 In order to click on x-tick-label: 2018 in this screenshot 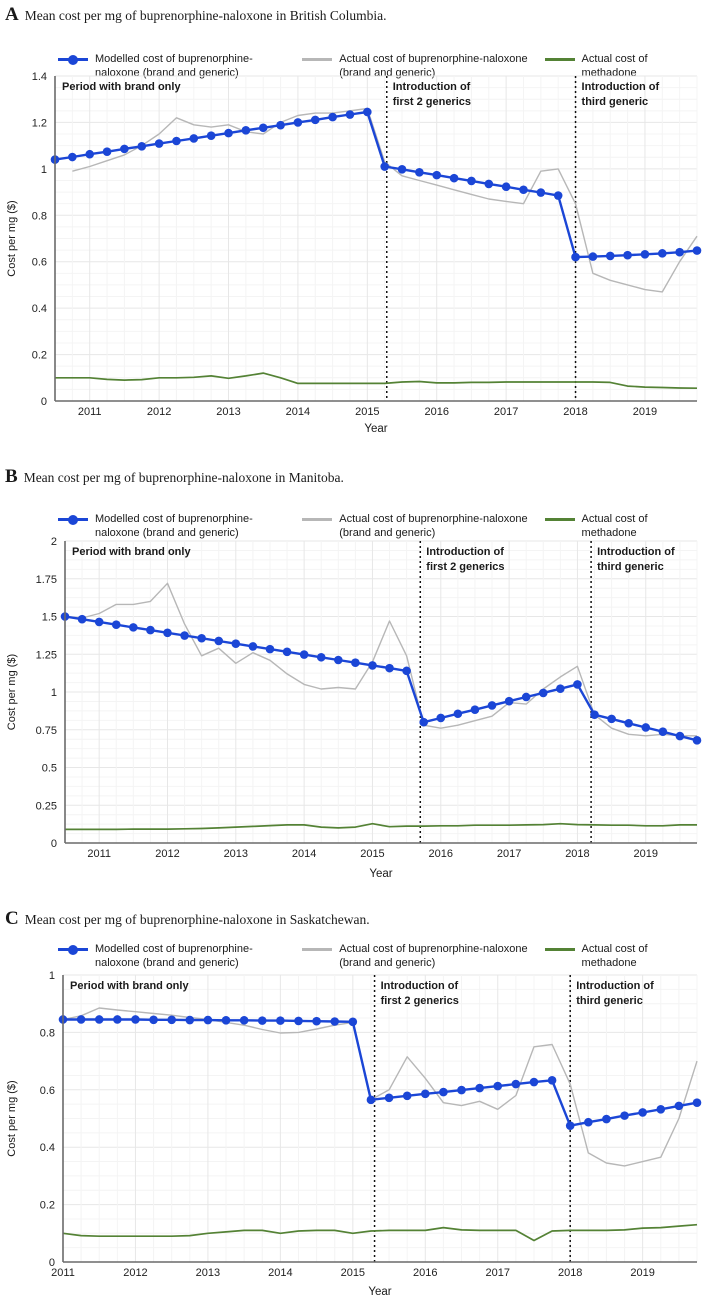, I will do `click(577, 854)`.